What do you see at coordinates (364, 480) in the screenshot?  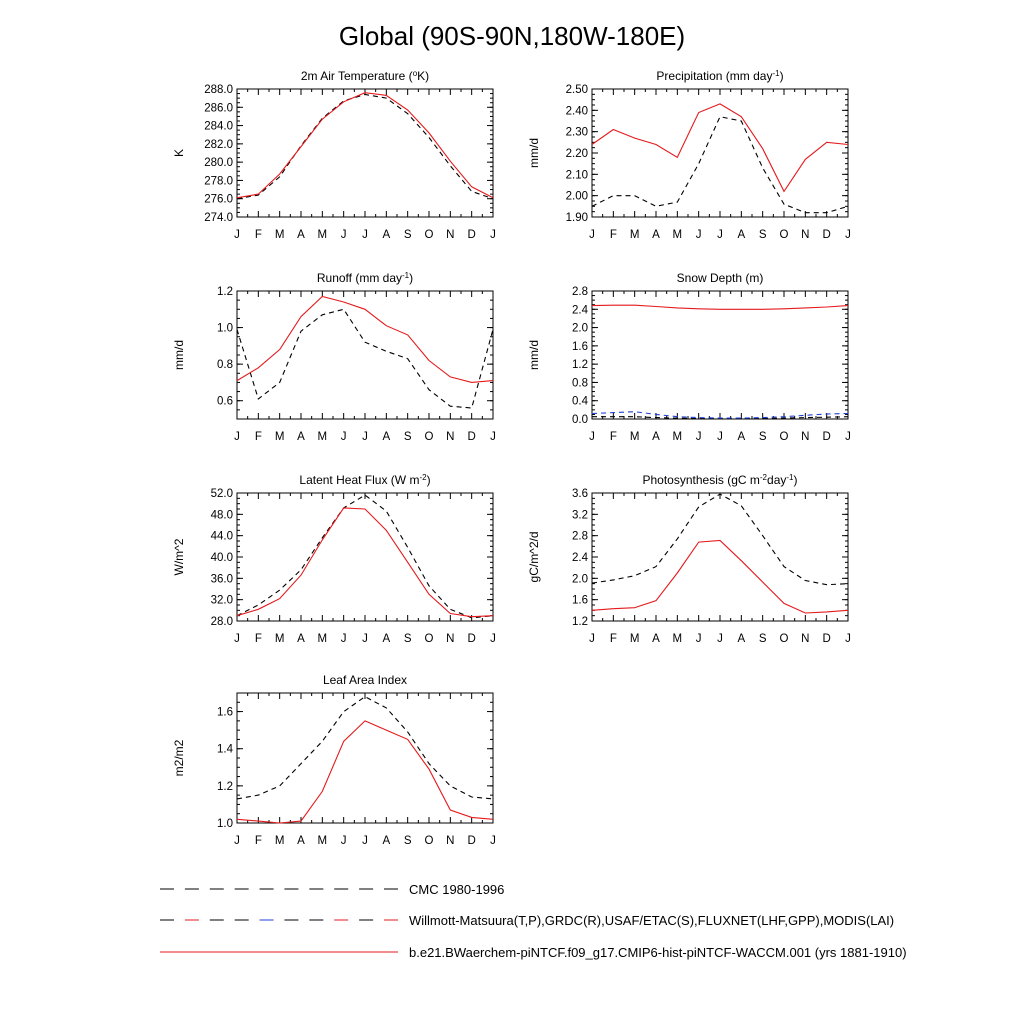 I see `panel-title: Latent Heat Flux (W m-2)` at bounding box center [364, 480].